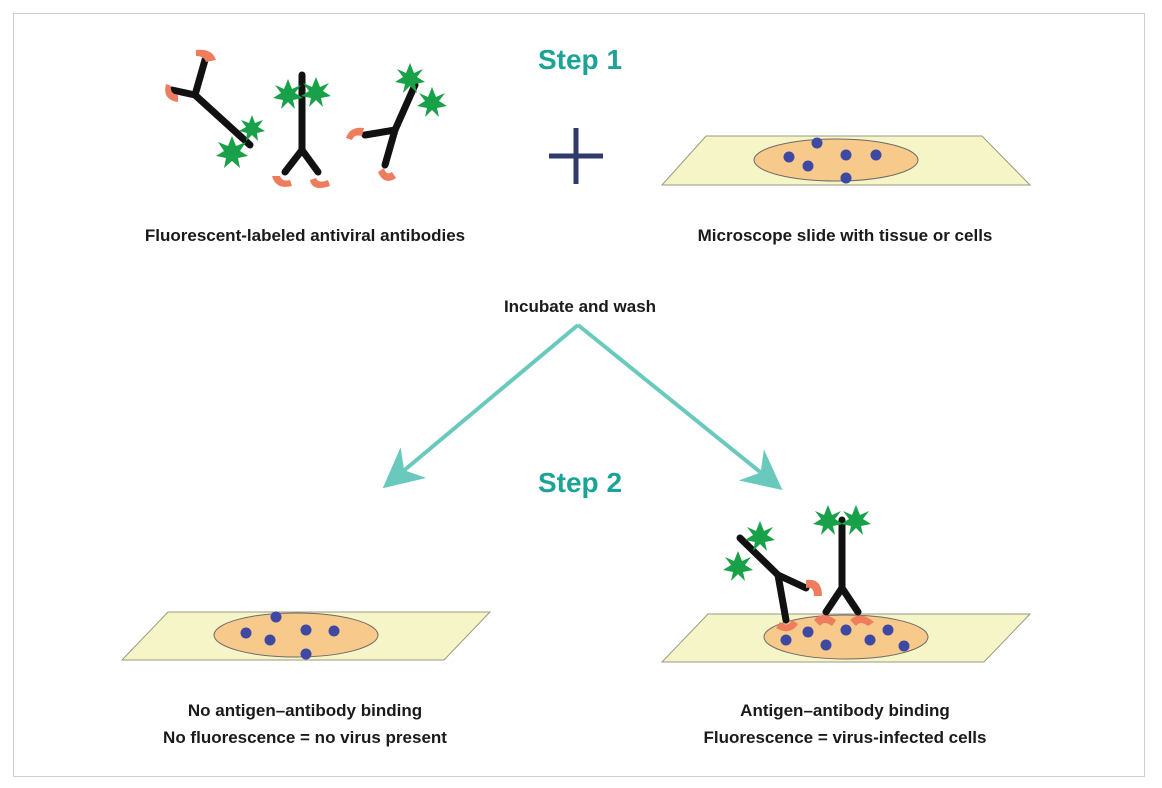  Describe the element at coordinates (846, 160) in the screenshot. I see `microscope-slide-icon` at that location.